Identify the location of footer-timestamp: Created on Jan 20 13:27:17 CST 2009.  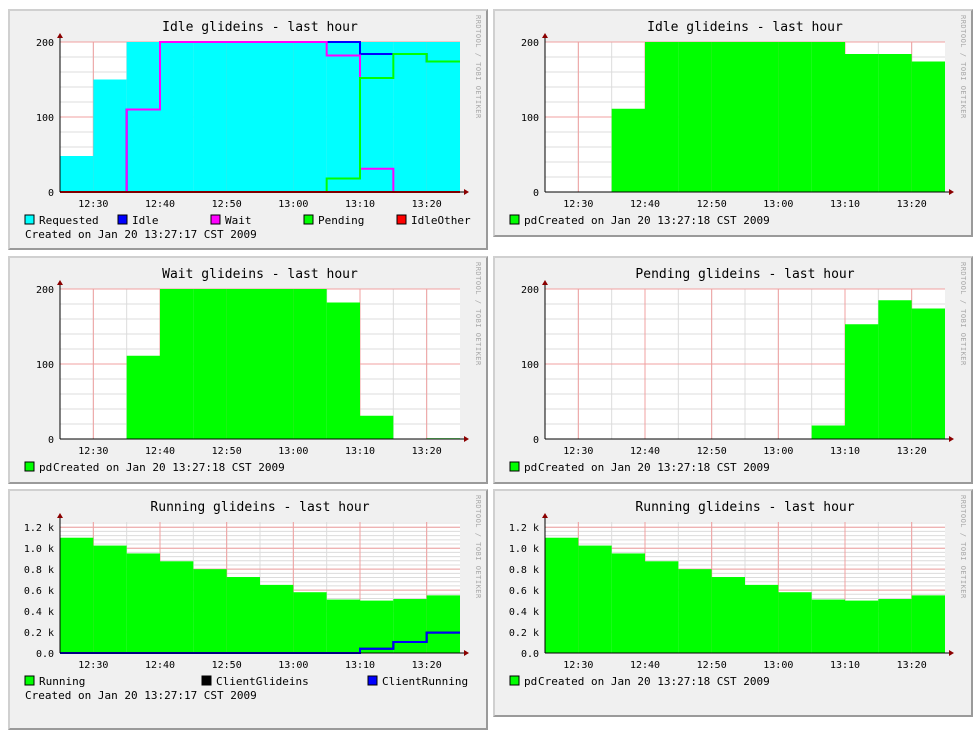
(141, 234).